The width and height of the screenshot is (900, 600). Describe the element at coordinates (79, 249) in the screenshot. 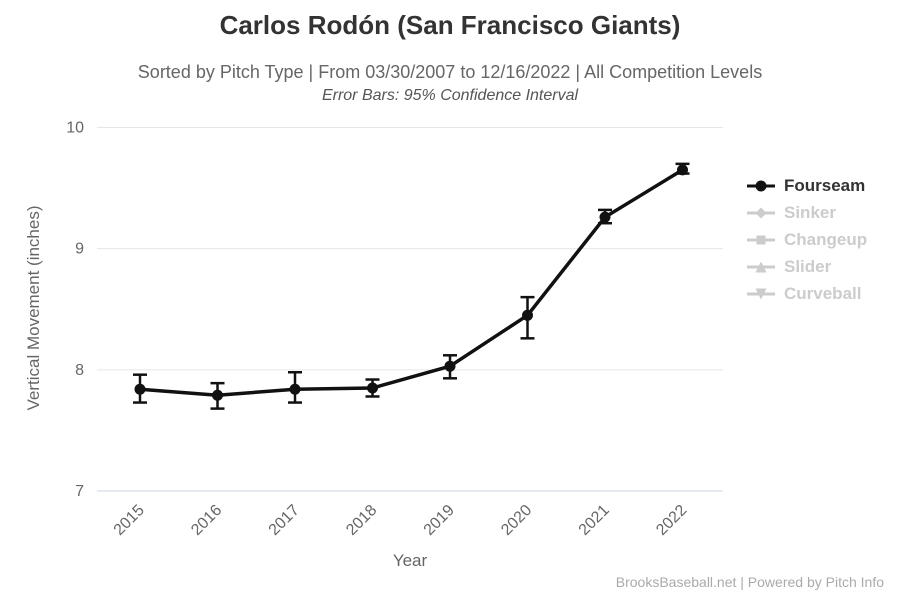

I see `y-tick-label: 9` at that location.